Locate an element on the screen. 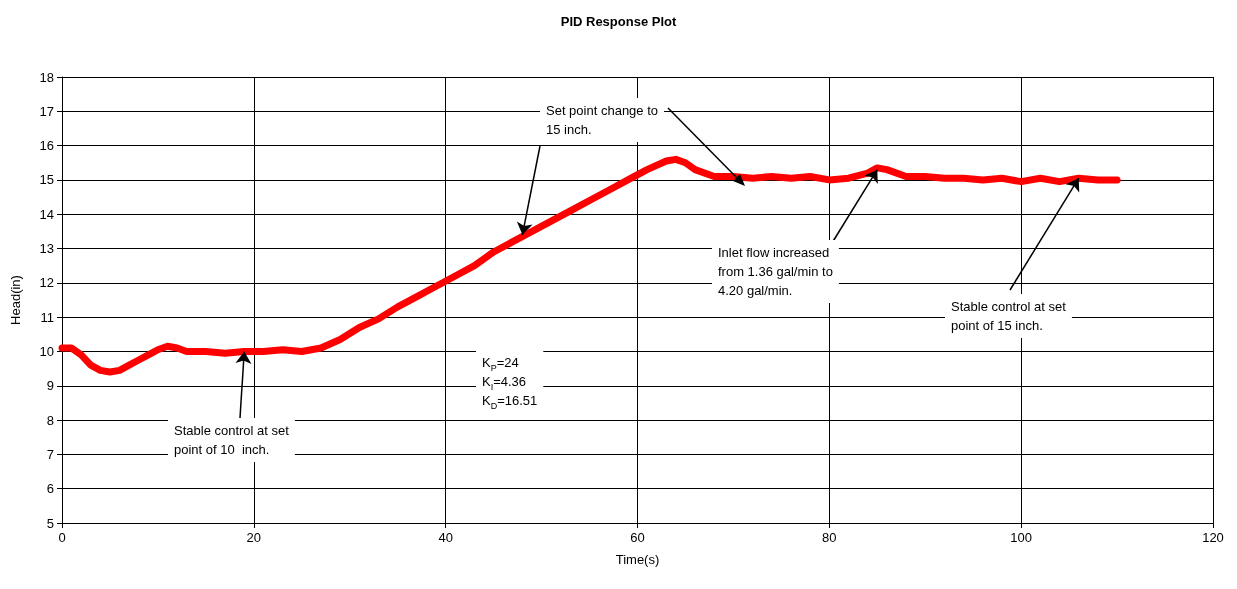 The height and width of the screenshot is (589, 1237). x-axis-title: Time(s) is located at coordinates (637, 559).